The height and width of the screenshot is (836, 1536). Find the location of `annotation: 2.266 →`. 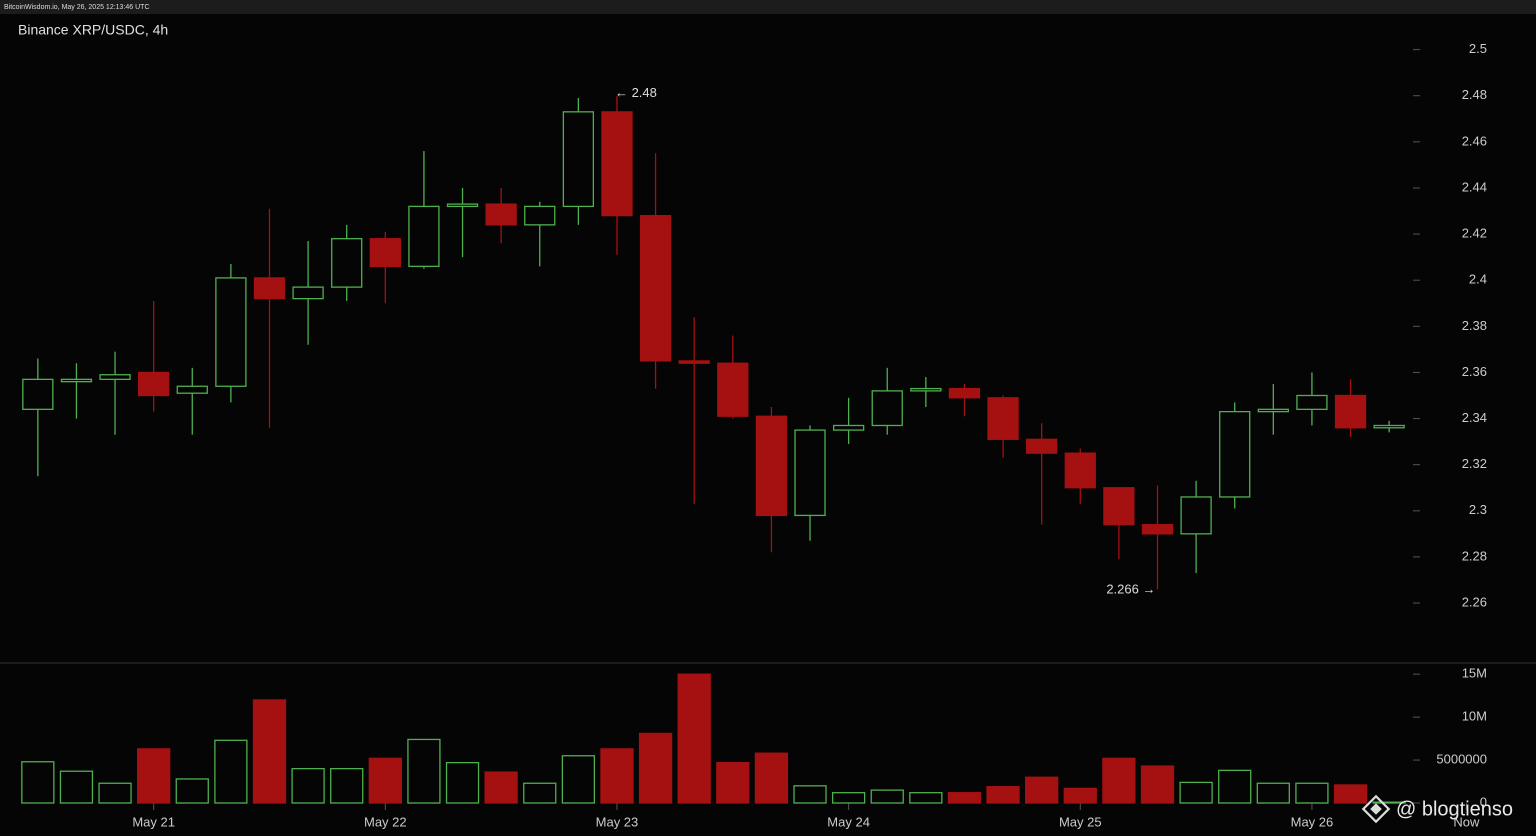

annotation: 2.266 → is located at coordinates (1130, 589).